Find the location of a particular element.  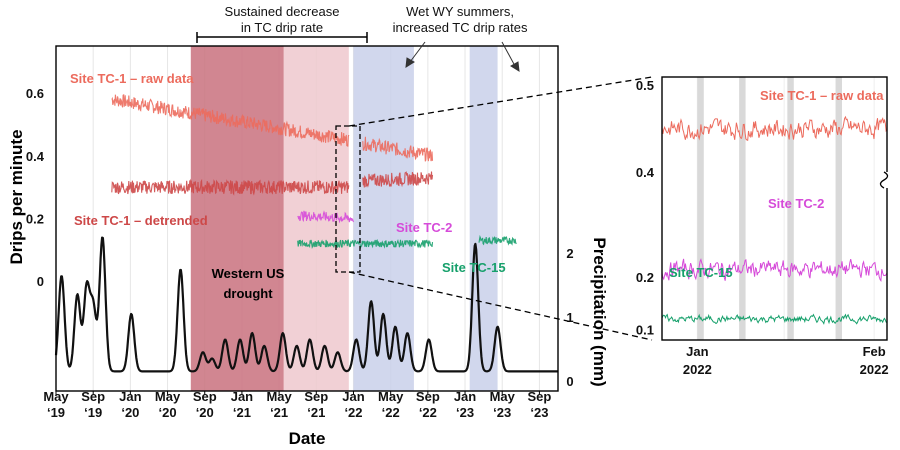

drought-bracket is located at coordinates (282, 37).